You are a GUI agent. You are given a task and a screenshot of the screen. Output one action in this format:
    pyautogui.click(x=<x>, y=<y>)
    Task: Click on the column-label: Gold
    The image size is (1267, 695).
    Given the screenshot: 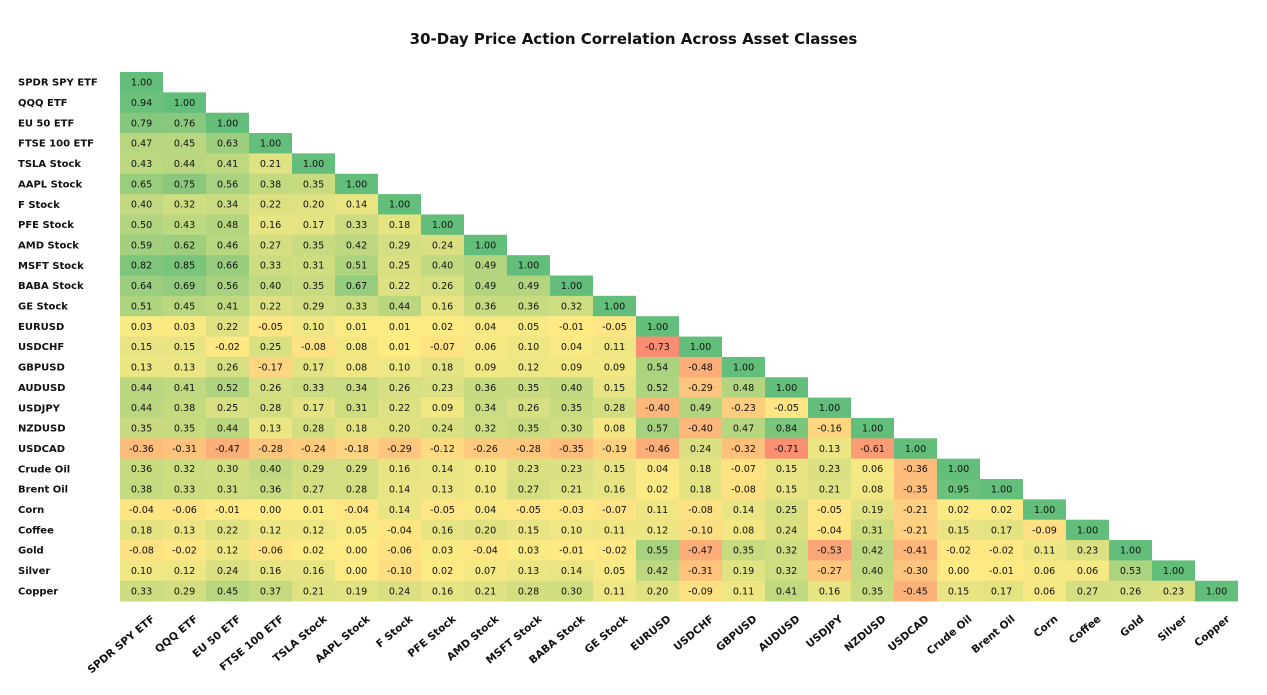 What is the action you would take?
    pyautogui.click(x=1132, y=626)
    